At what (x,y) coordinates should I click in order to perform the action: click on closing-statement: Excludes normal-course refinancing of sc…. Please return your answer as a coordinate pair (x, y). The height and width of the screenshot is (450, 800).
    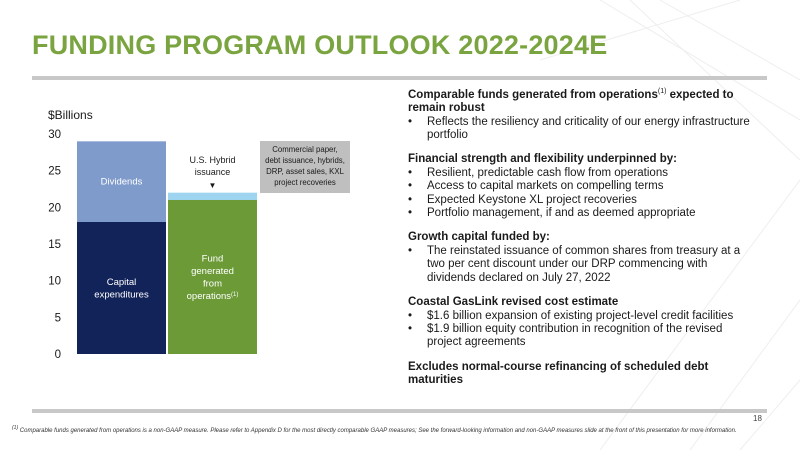
    Looking at the image, I should click on (558, 373).